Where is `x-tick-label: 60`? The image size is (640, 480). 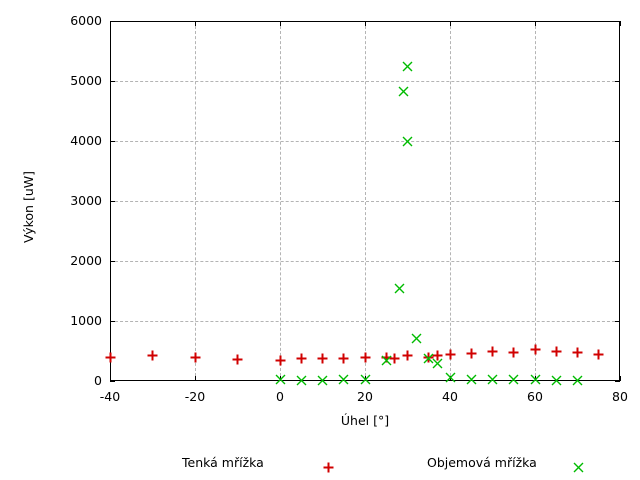
x-tick-label: 60 is located at coordinates (535, 396).